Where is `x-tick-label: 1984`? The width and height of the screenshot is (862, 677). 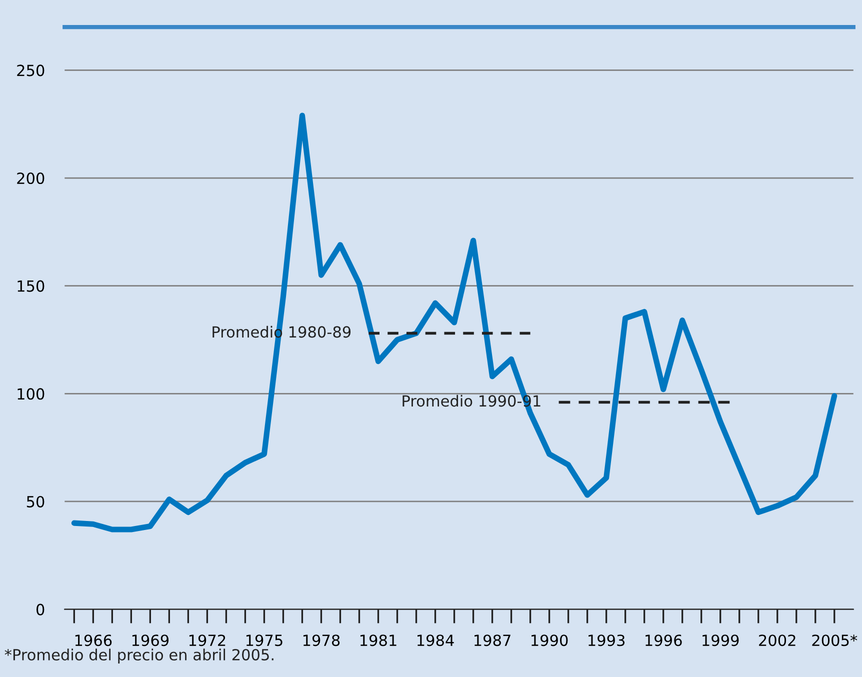 x-tick-label: 1984 is located at coordinates (435, 640).